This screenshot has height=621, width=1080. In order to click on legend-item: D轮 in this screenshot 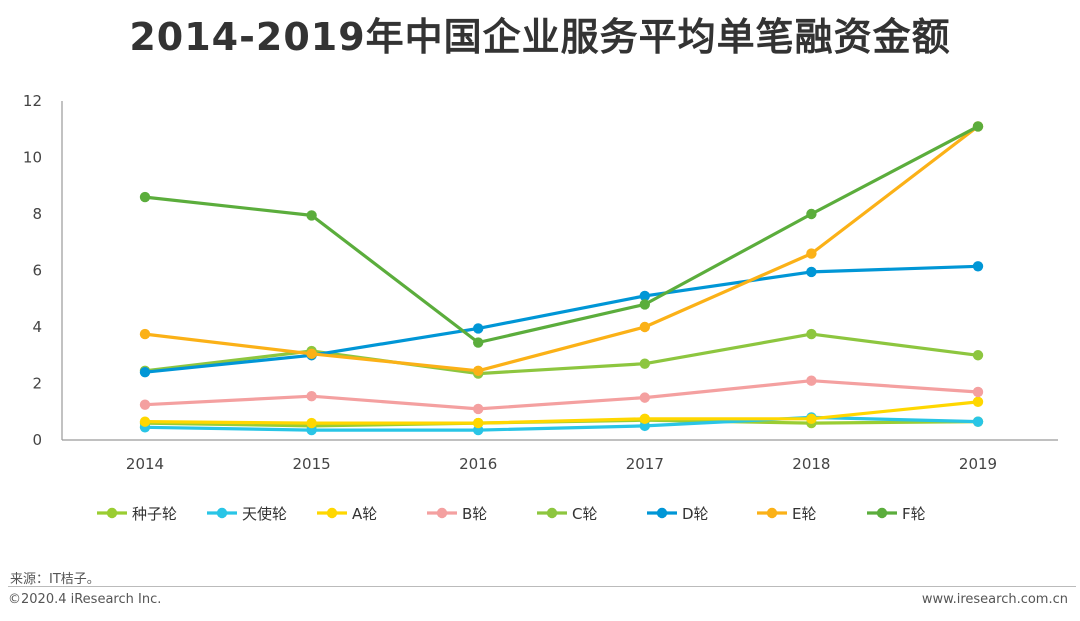, I will do `click(678, 514)`.